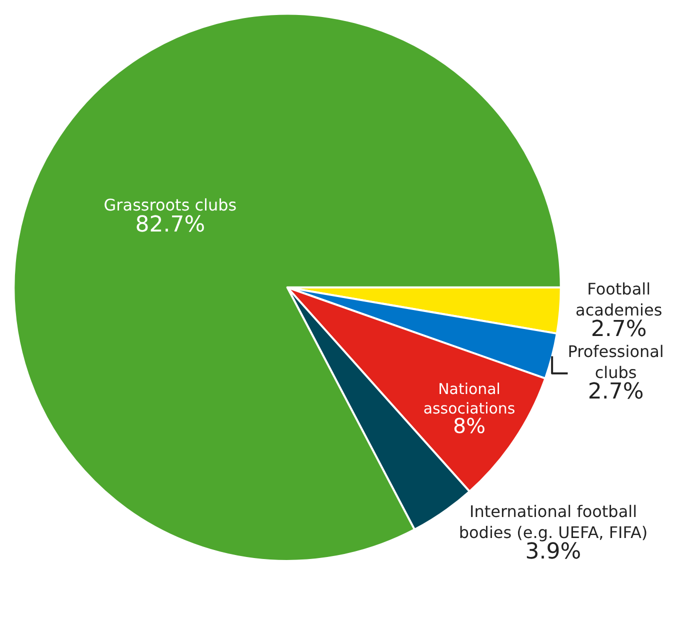 Image resolution: width=684 pixels, height=618 pixels. What do you see at coordinates (619, 299) in the screenshot?
I see `slice-label: Football academies` at bounding box center [619, 299].